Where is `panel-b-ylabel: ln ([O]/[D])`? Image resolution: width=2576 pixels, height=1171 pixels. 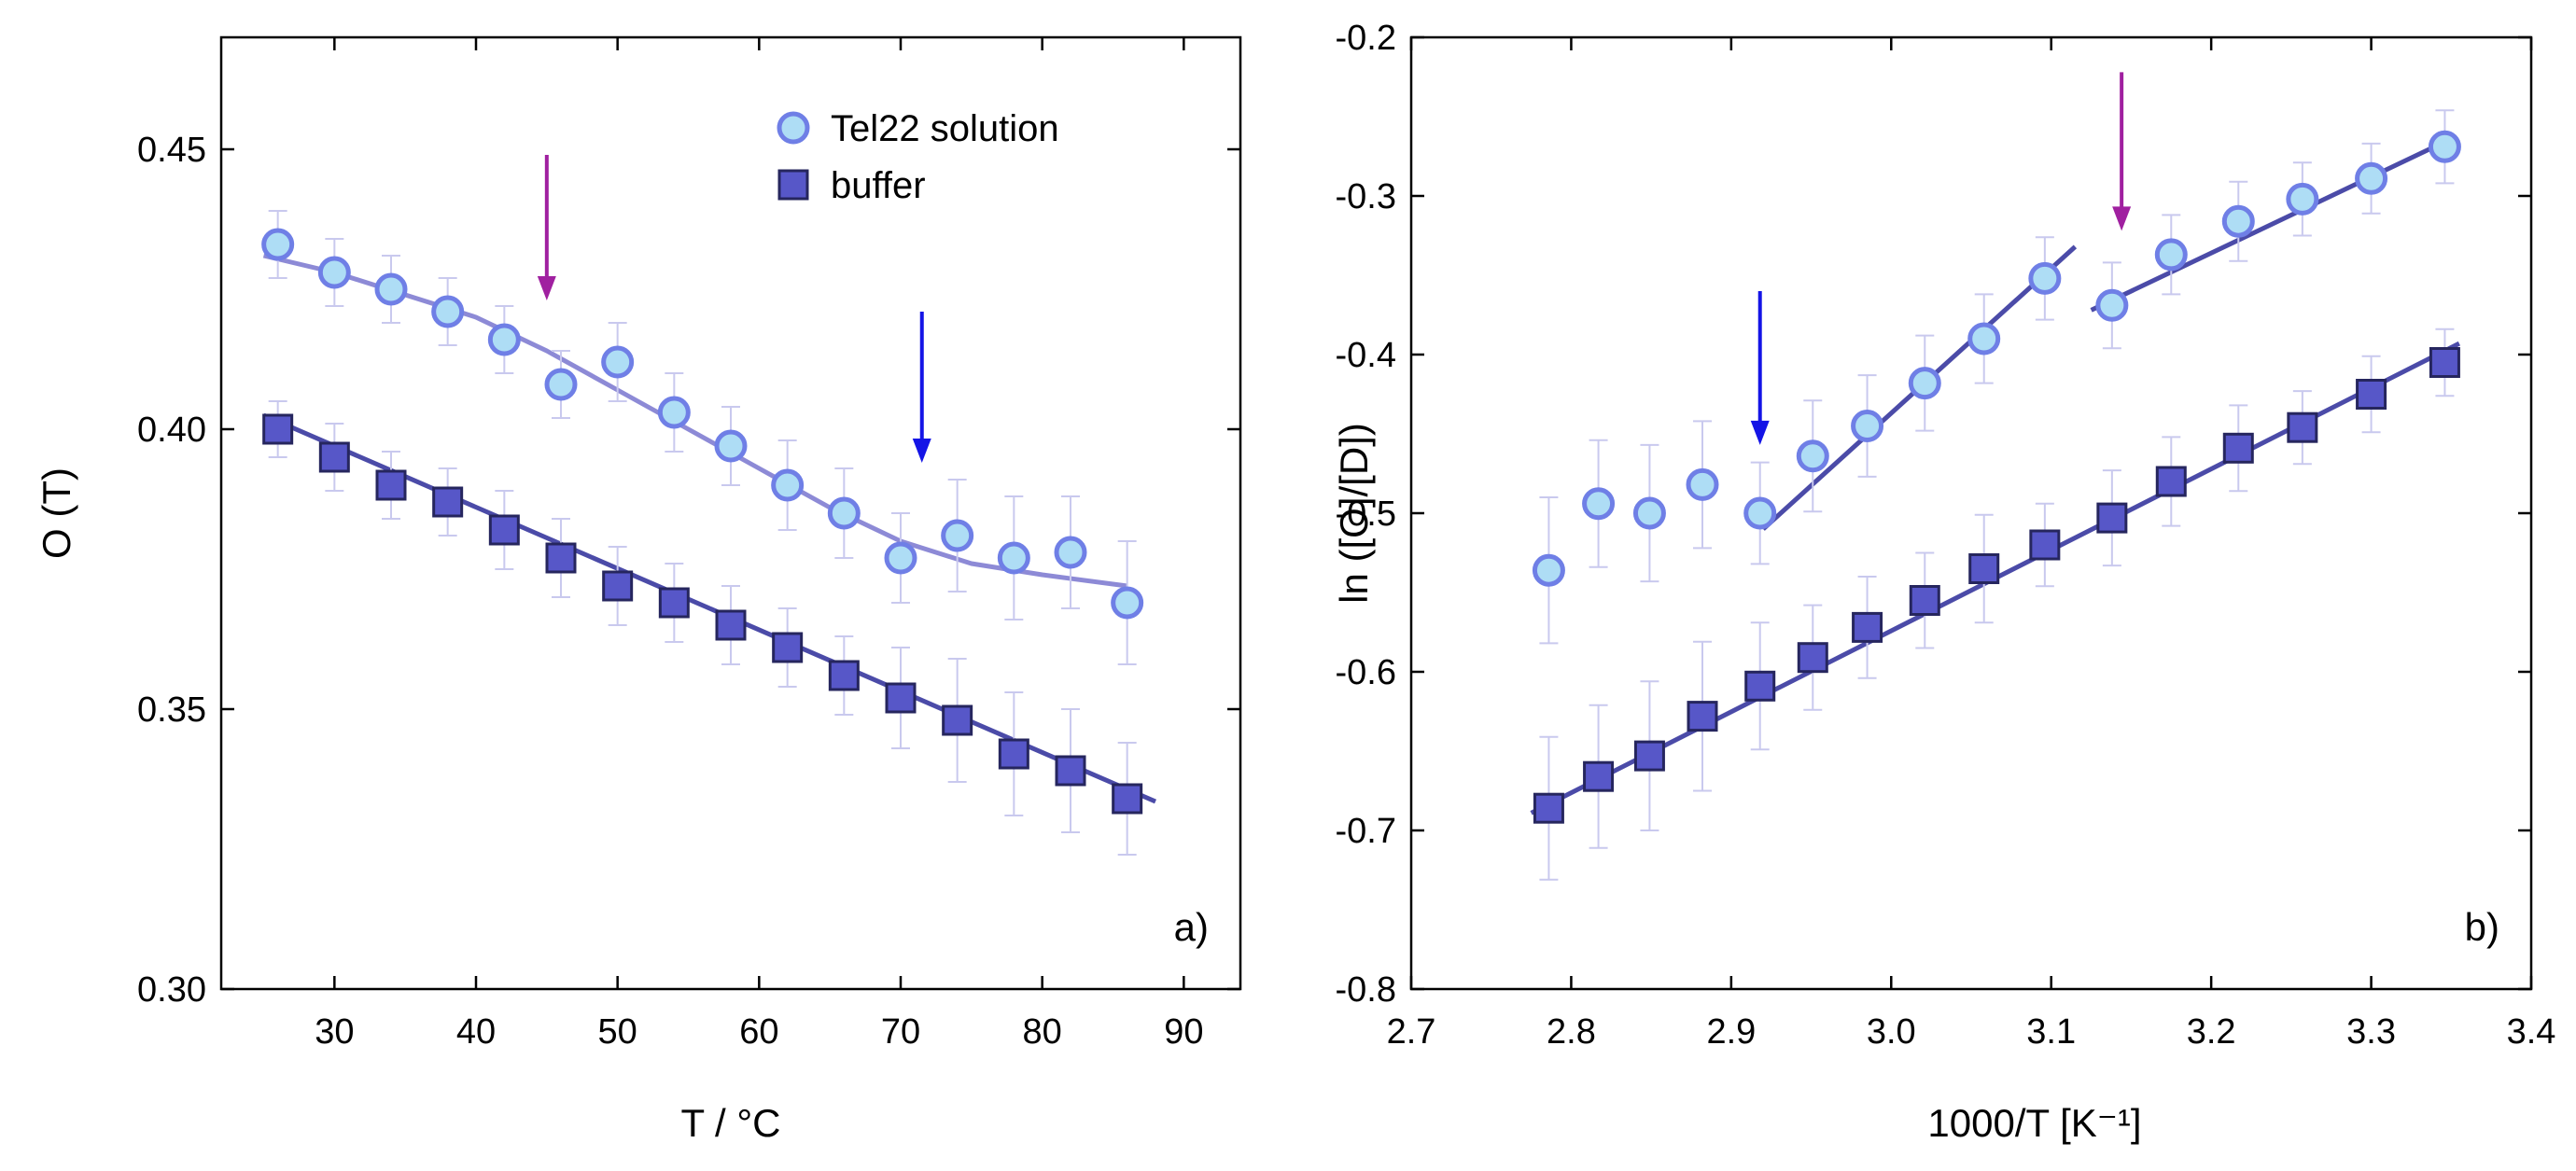
panel-b-ylabel: ln ([O]/[D]) is located at coordinates (1354, 513).